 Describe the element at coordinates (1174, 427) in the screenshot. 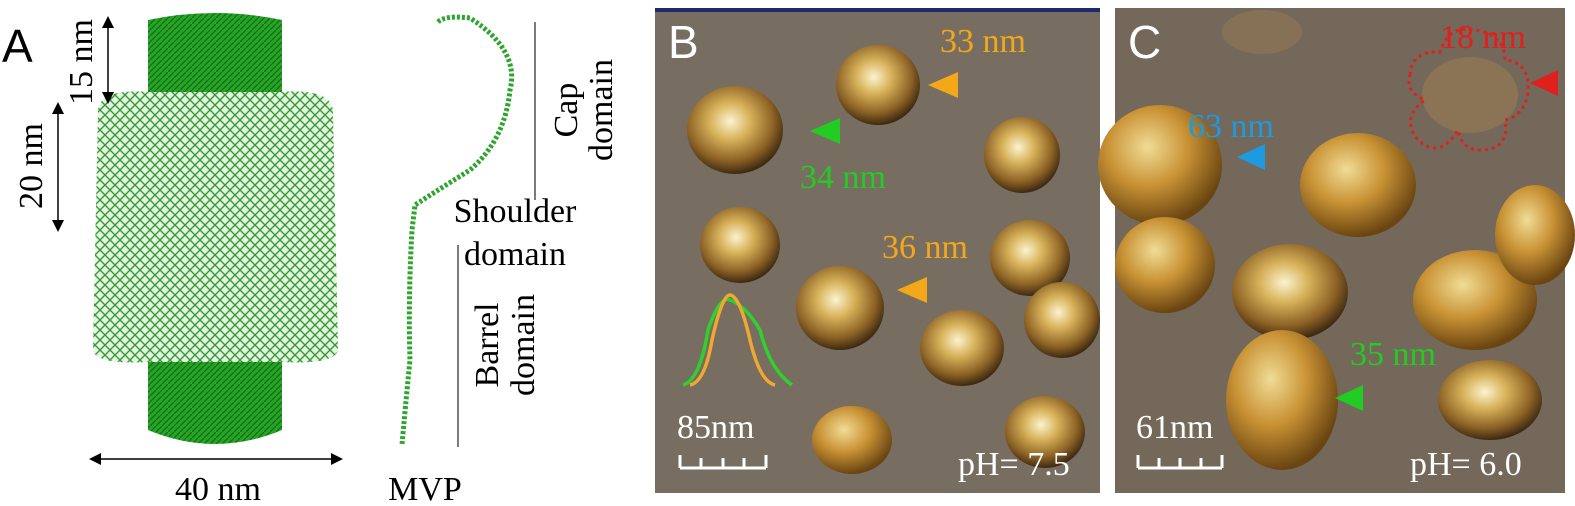

I see `scale-bar-label: 61nm` at that location.